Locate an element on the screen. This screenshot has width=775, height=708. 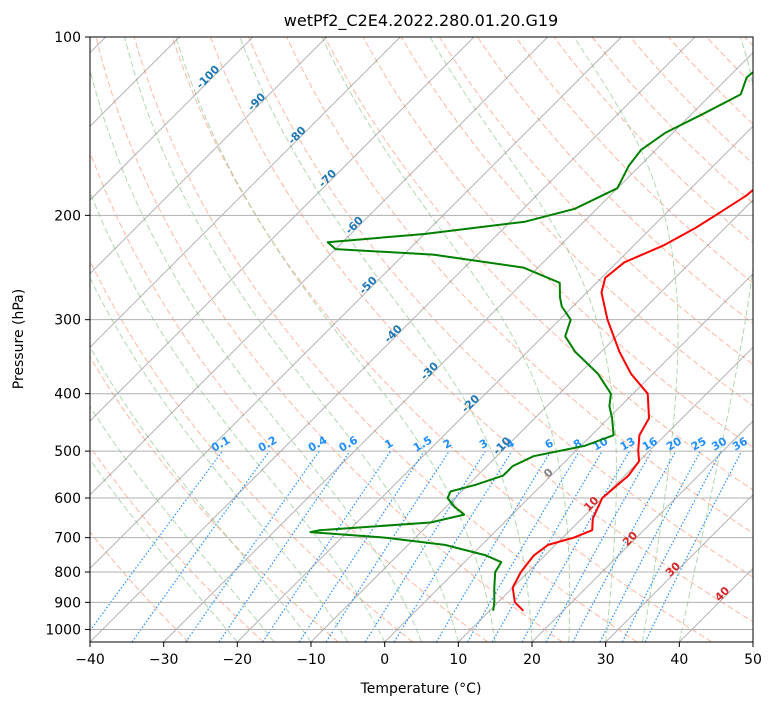
y-tick-label: 700 is located at coordinates (67, 539).